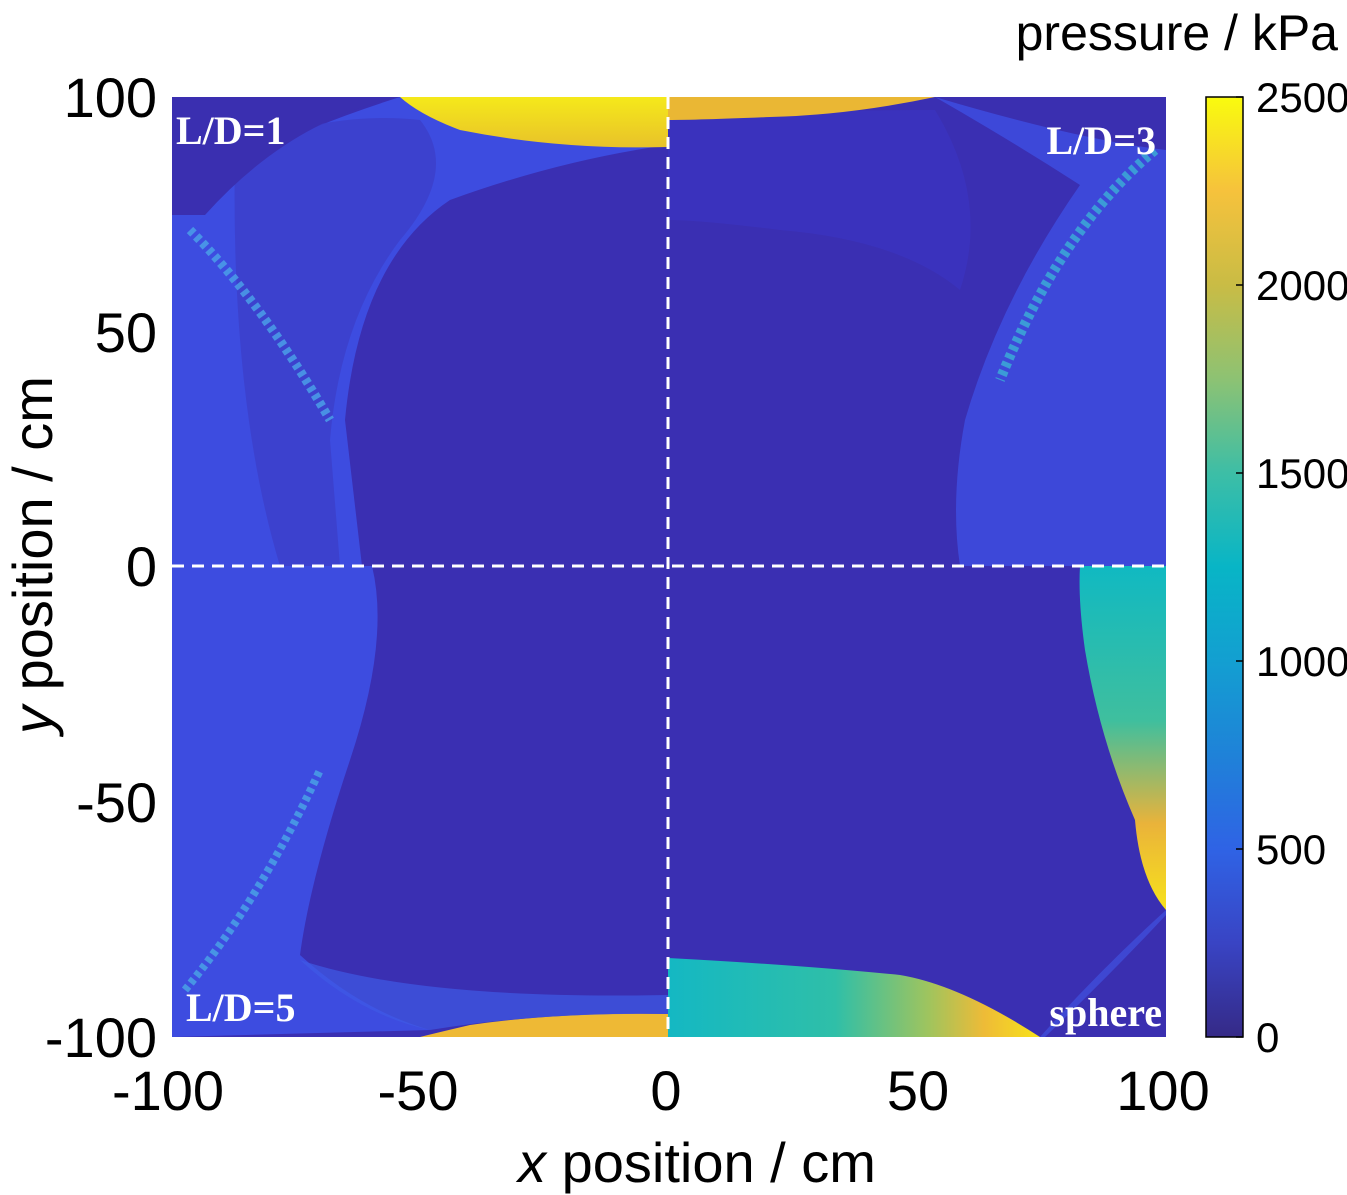 The image size is (1347, 1195). Describe the element at coordinates (230, 130) in the screenshot. I see `quadrant-label-ld1: L/D=1` at that location.